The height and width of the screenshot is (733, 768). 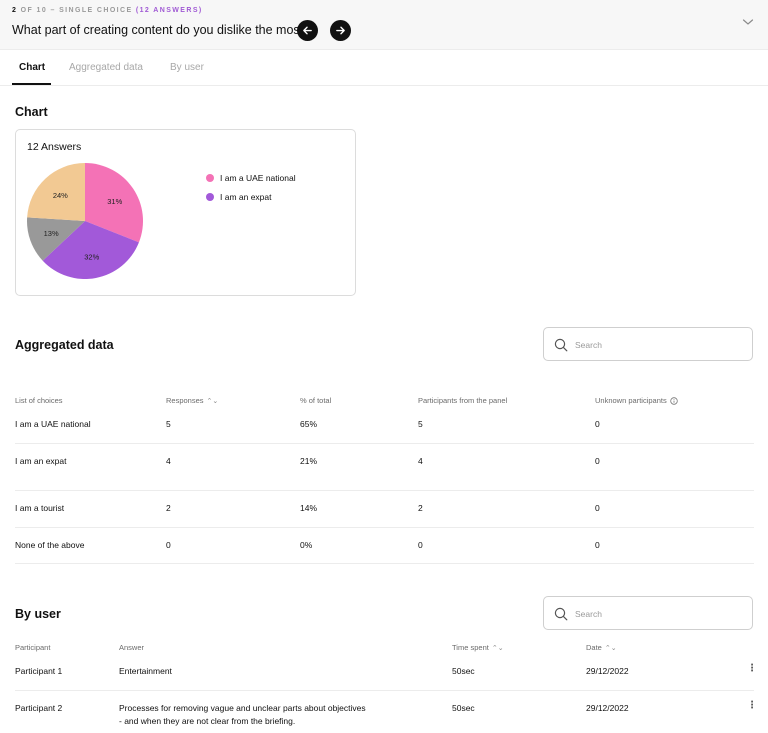 I want to click on by-user-section-title: By user, so click(x=38, y=614).